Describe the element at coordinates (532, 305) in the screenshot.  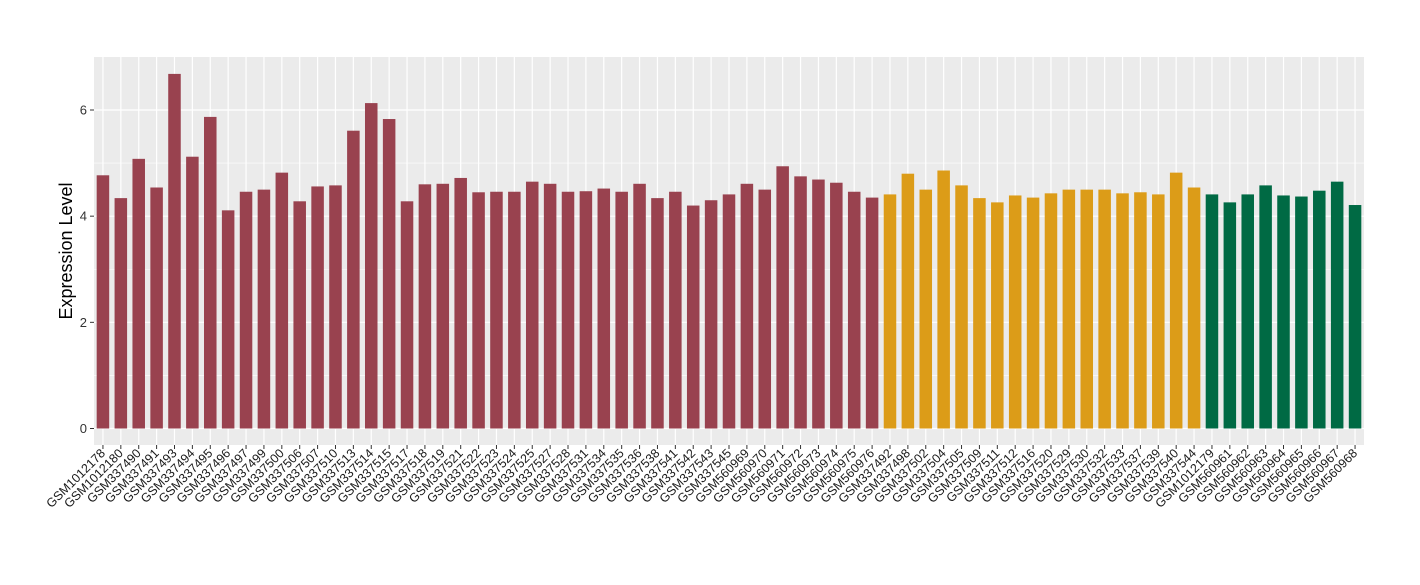
I see `bar-gsm337525` at that location.